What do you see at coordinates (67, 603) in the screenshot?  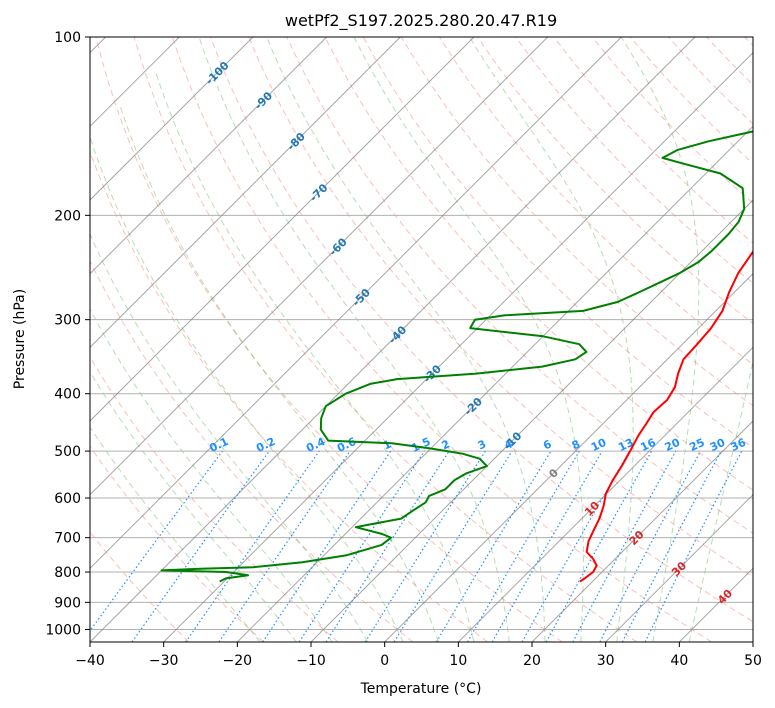 I see `y-tick-label: 900` at bounding box center [67, 603].